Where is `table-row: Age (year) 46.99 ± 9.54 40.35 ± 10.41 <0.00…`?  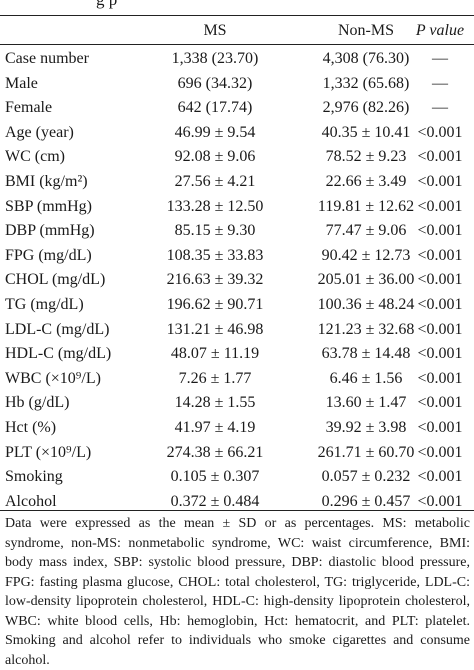
table-row: Age (year) 46.99 ± 9.54 40.35 ± 10.41 <0.00… is located at coordinates (237, 132).